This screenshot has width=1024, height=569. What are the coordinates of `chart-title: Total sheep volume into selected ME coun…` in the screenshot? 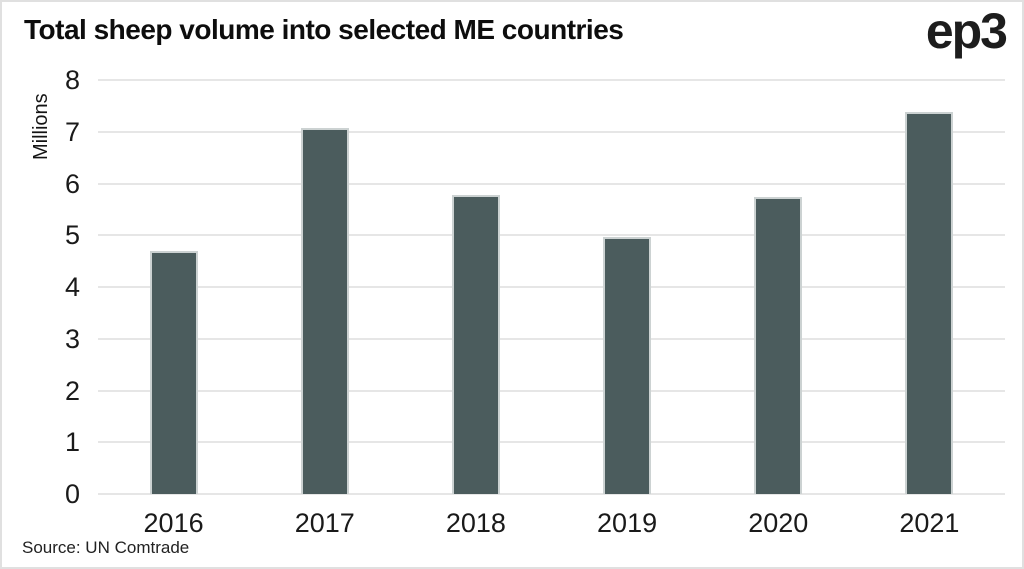 It's located at (324, 29).